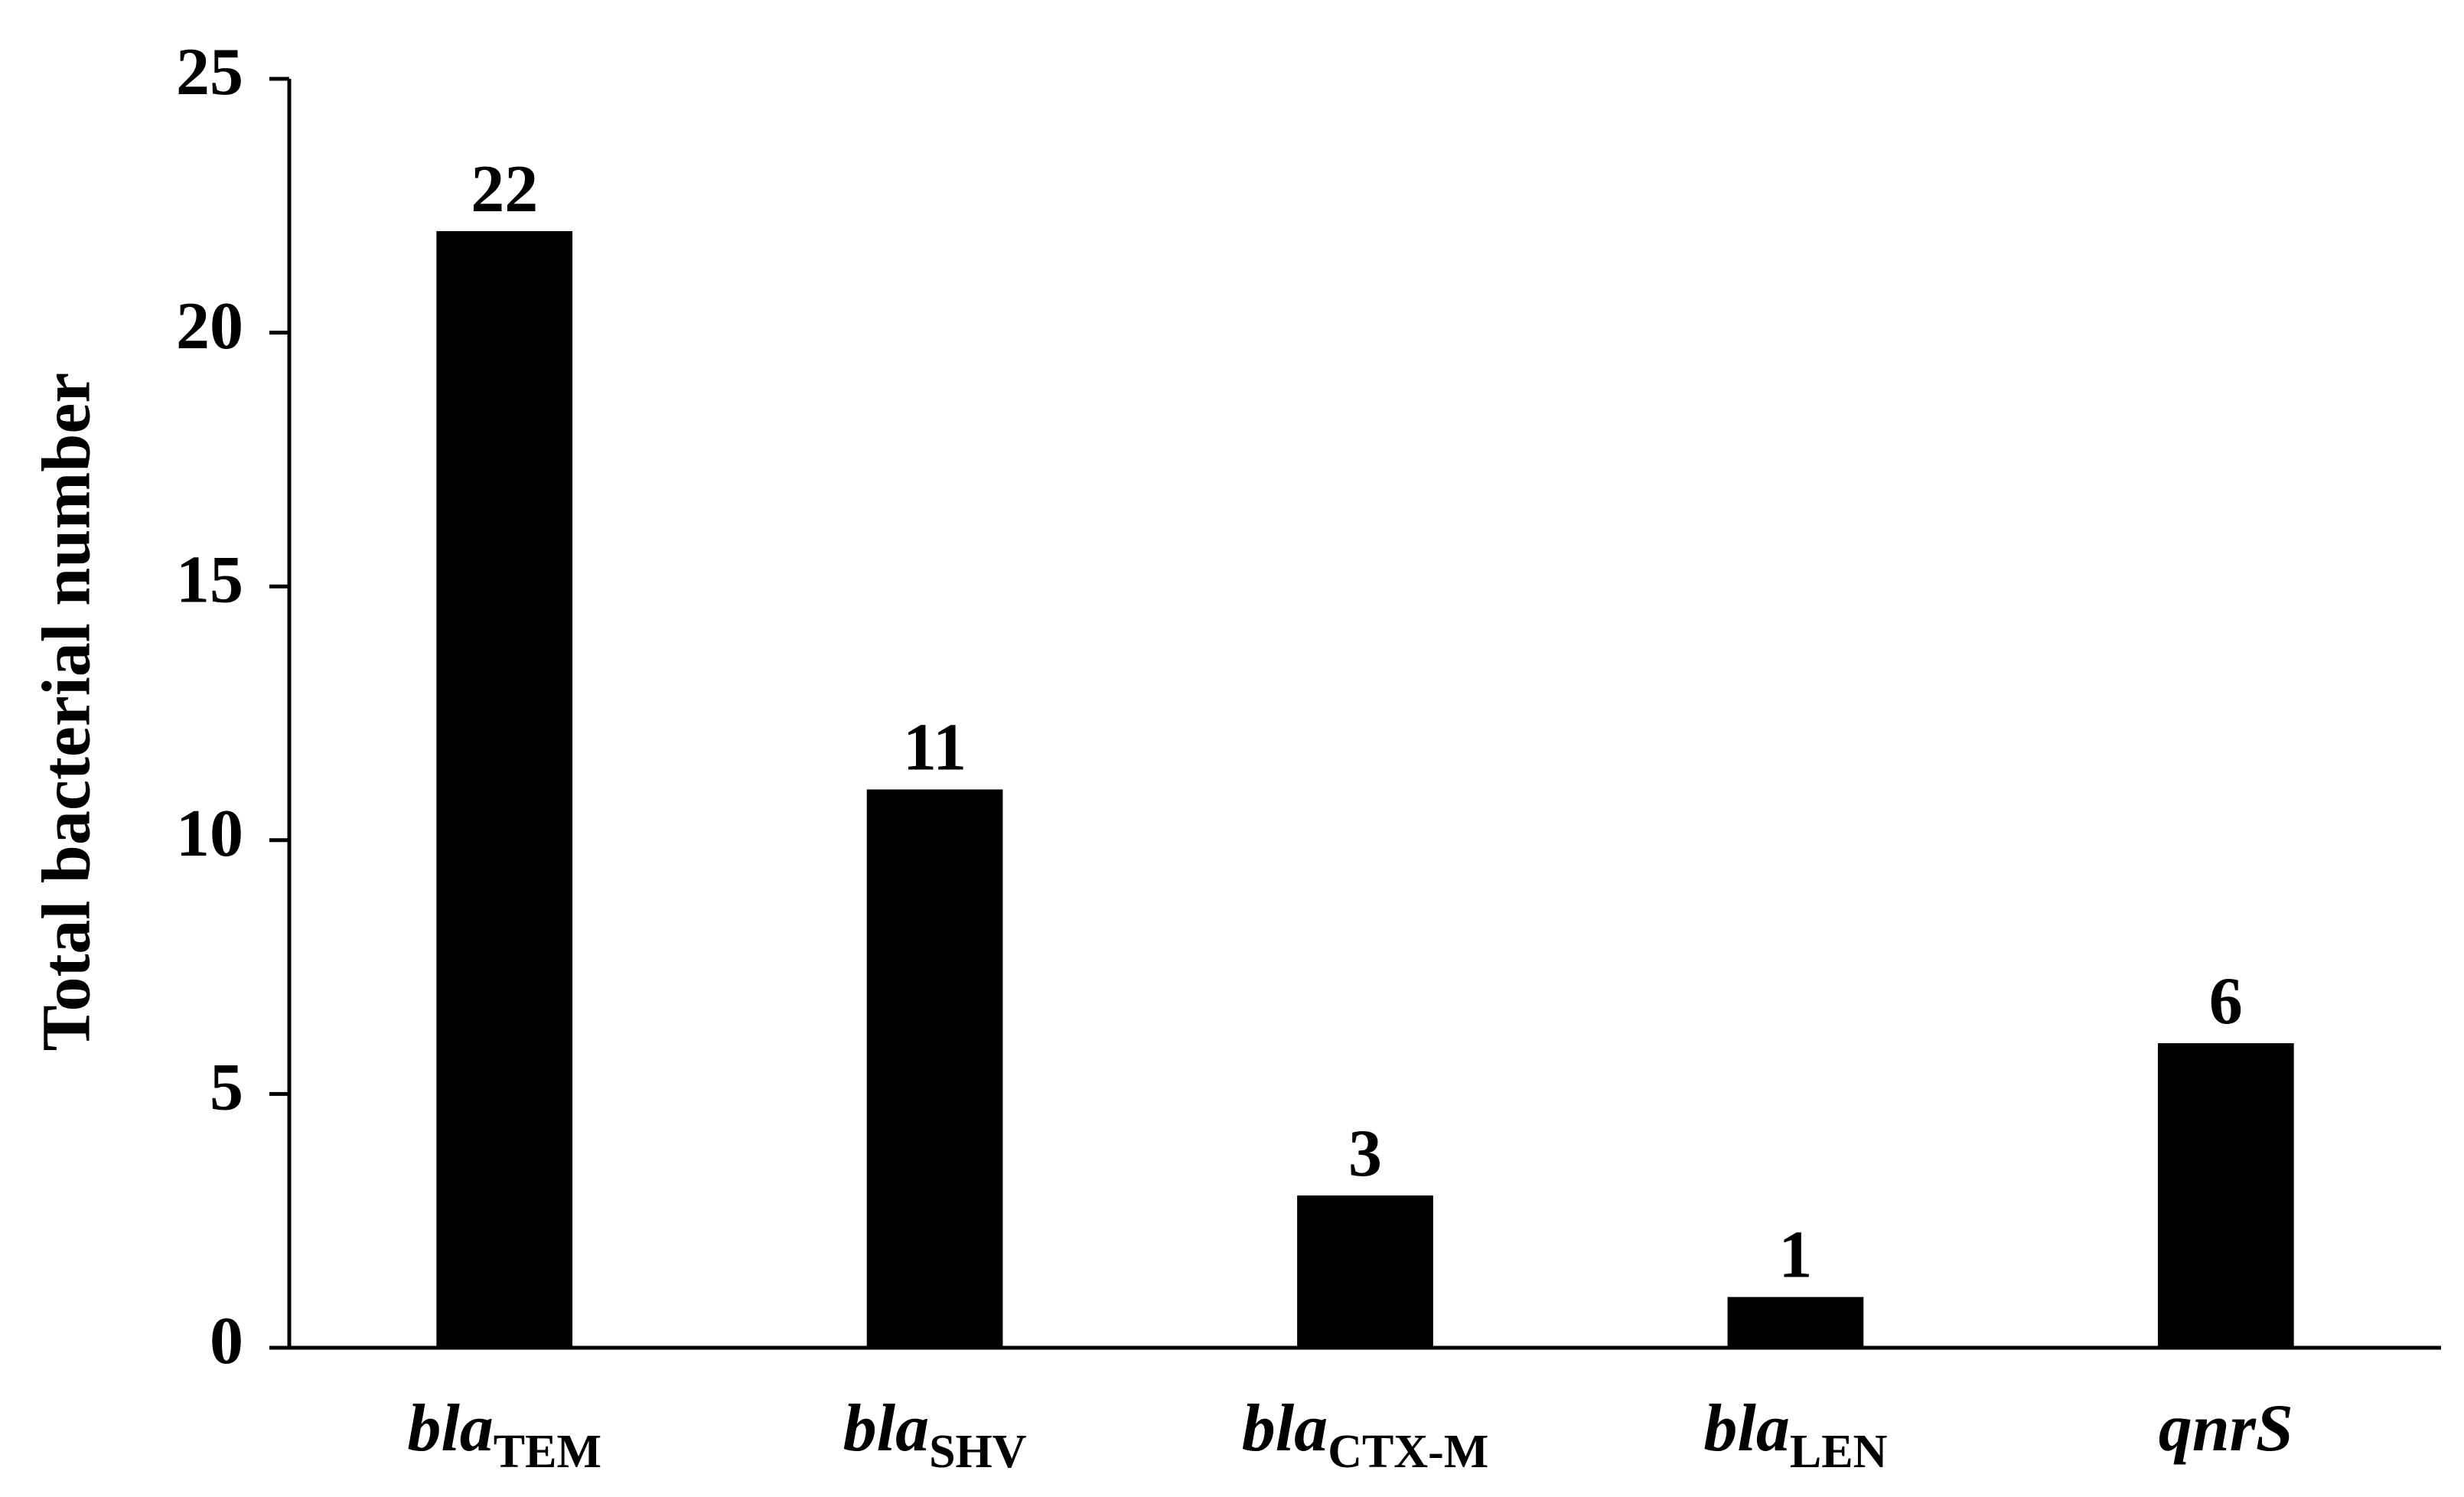 This screenshot has width=2464, height=1497. I want to click on y-tick-label: 15, so click(210, 580).